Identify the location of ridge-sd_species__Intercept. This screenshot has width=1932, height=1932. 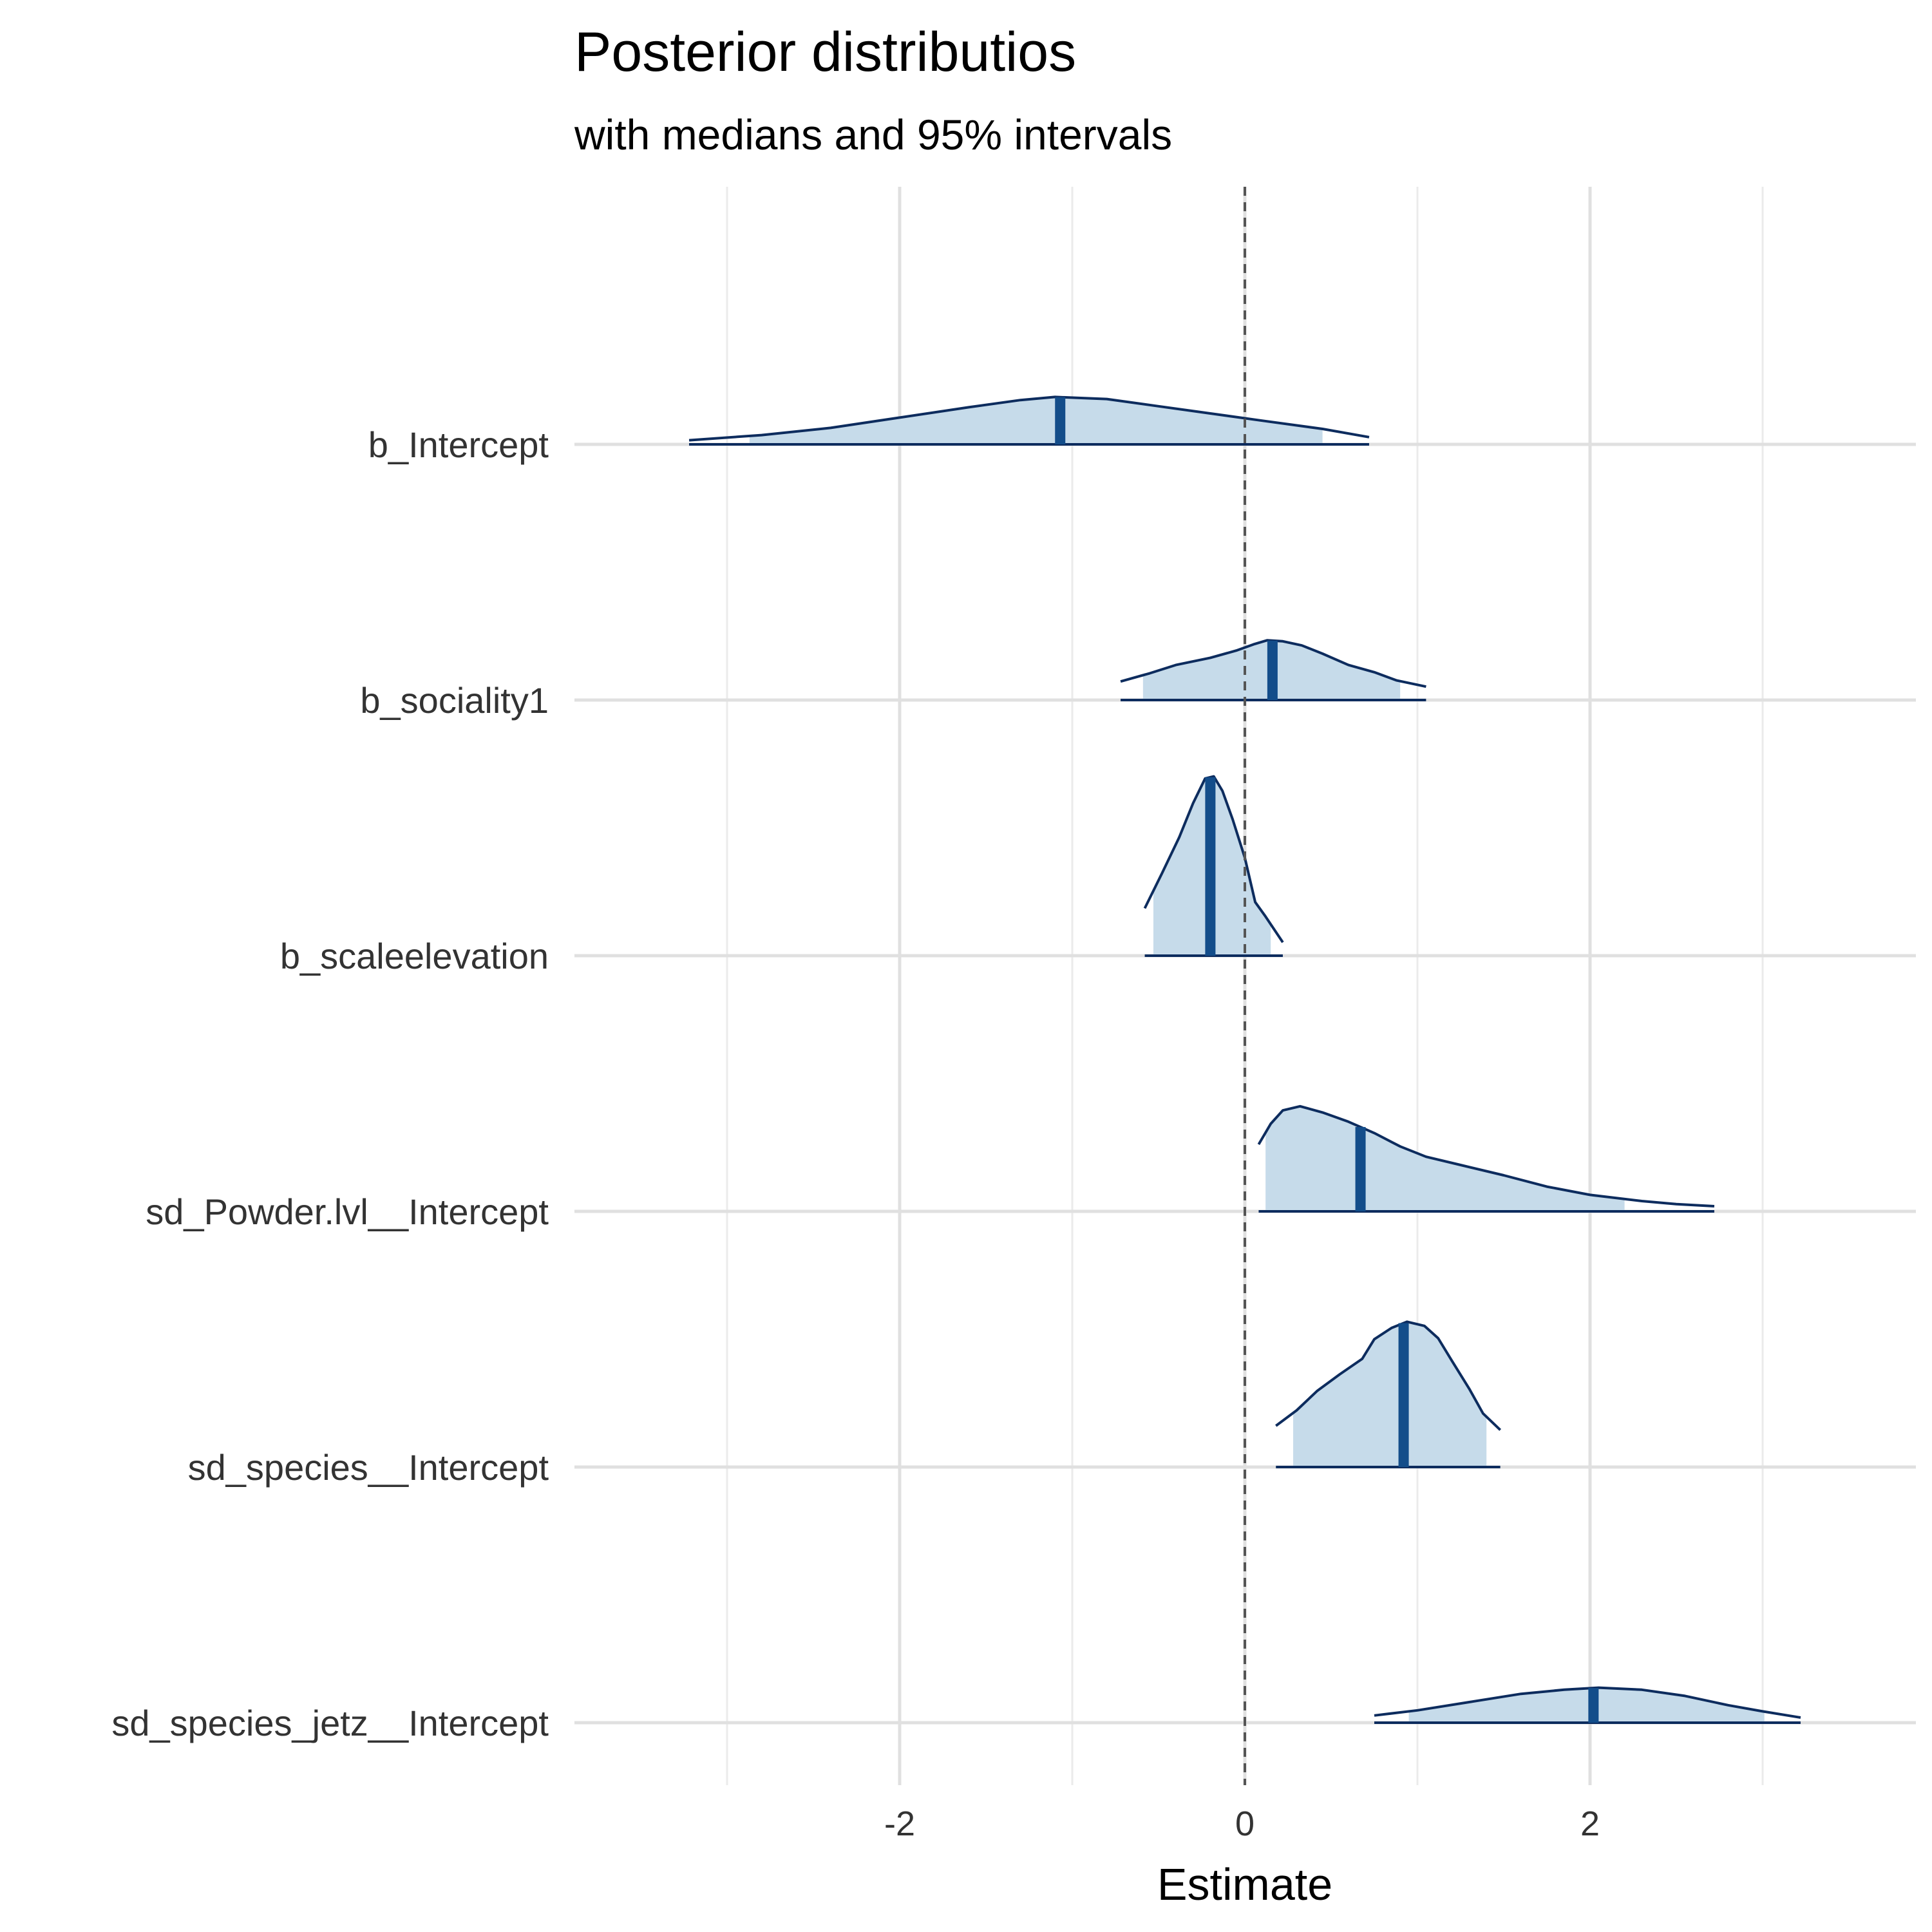
(1388, 1394).